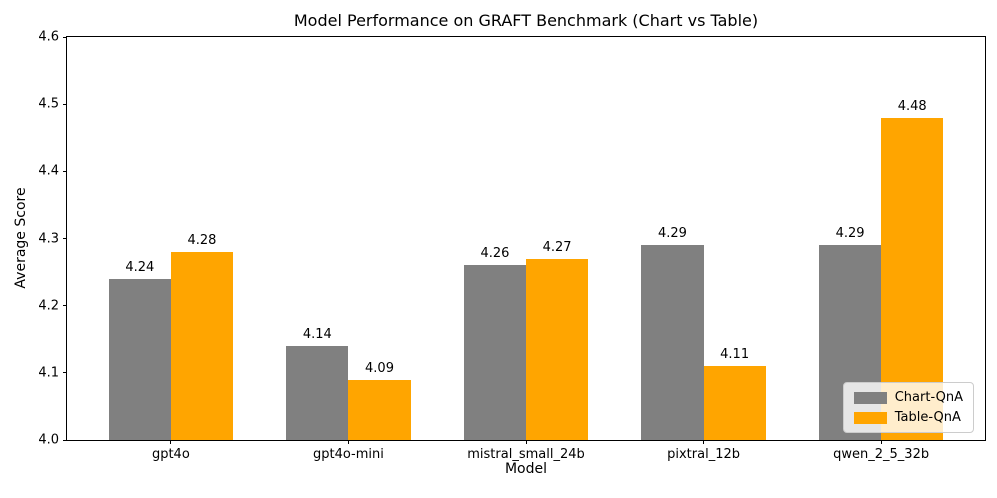 Image resolution: width=997 pixels, height=498 pixels. I want to click on x-tick-label: pixtral_12b, so click(703, 454).